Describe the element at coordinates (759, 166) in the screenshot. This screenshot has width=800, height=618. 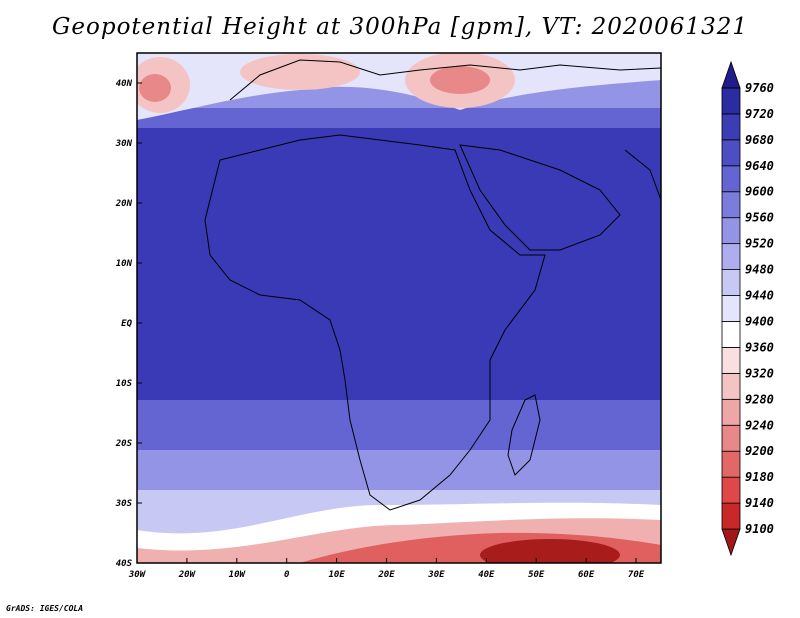
I see `colorbar-level-label: 9640` at that location.